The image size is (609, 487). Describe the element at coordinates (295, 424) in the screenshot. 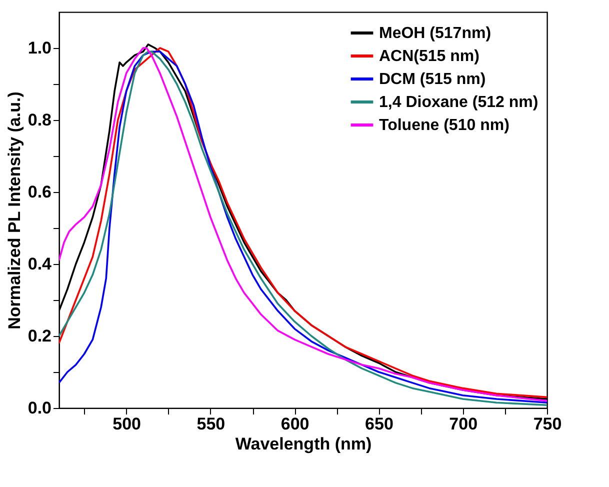

I see `x-tick-label: 600` at that location.